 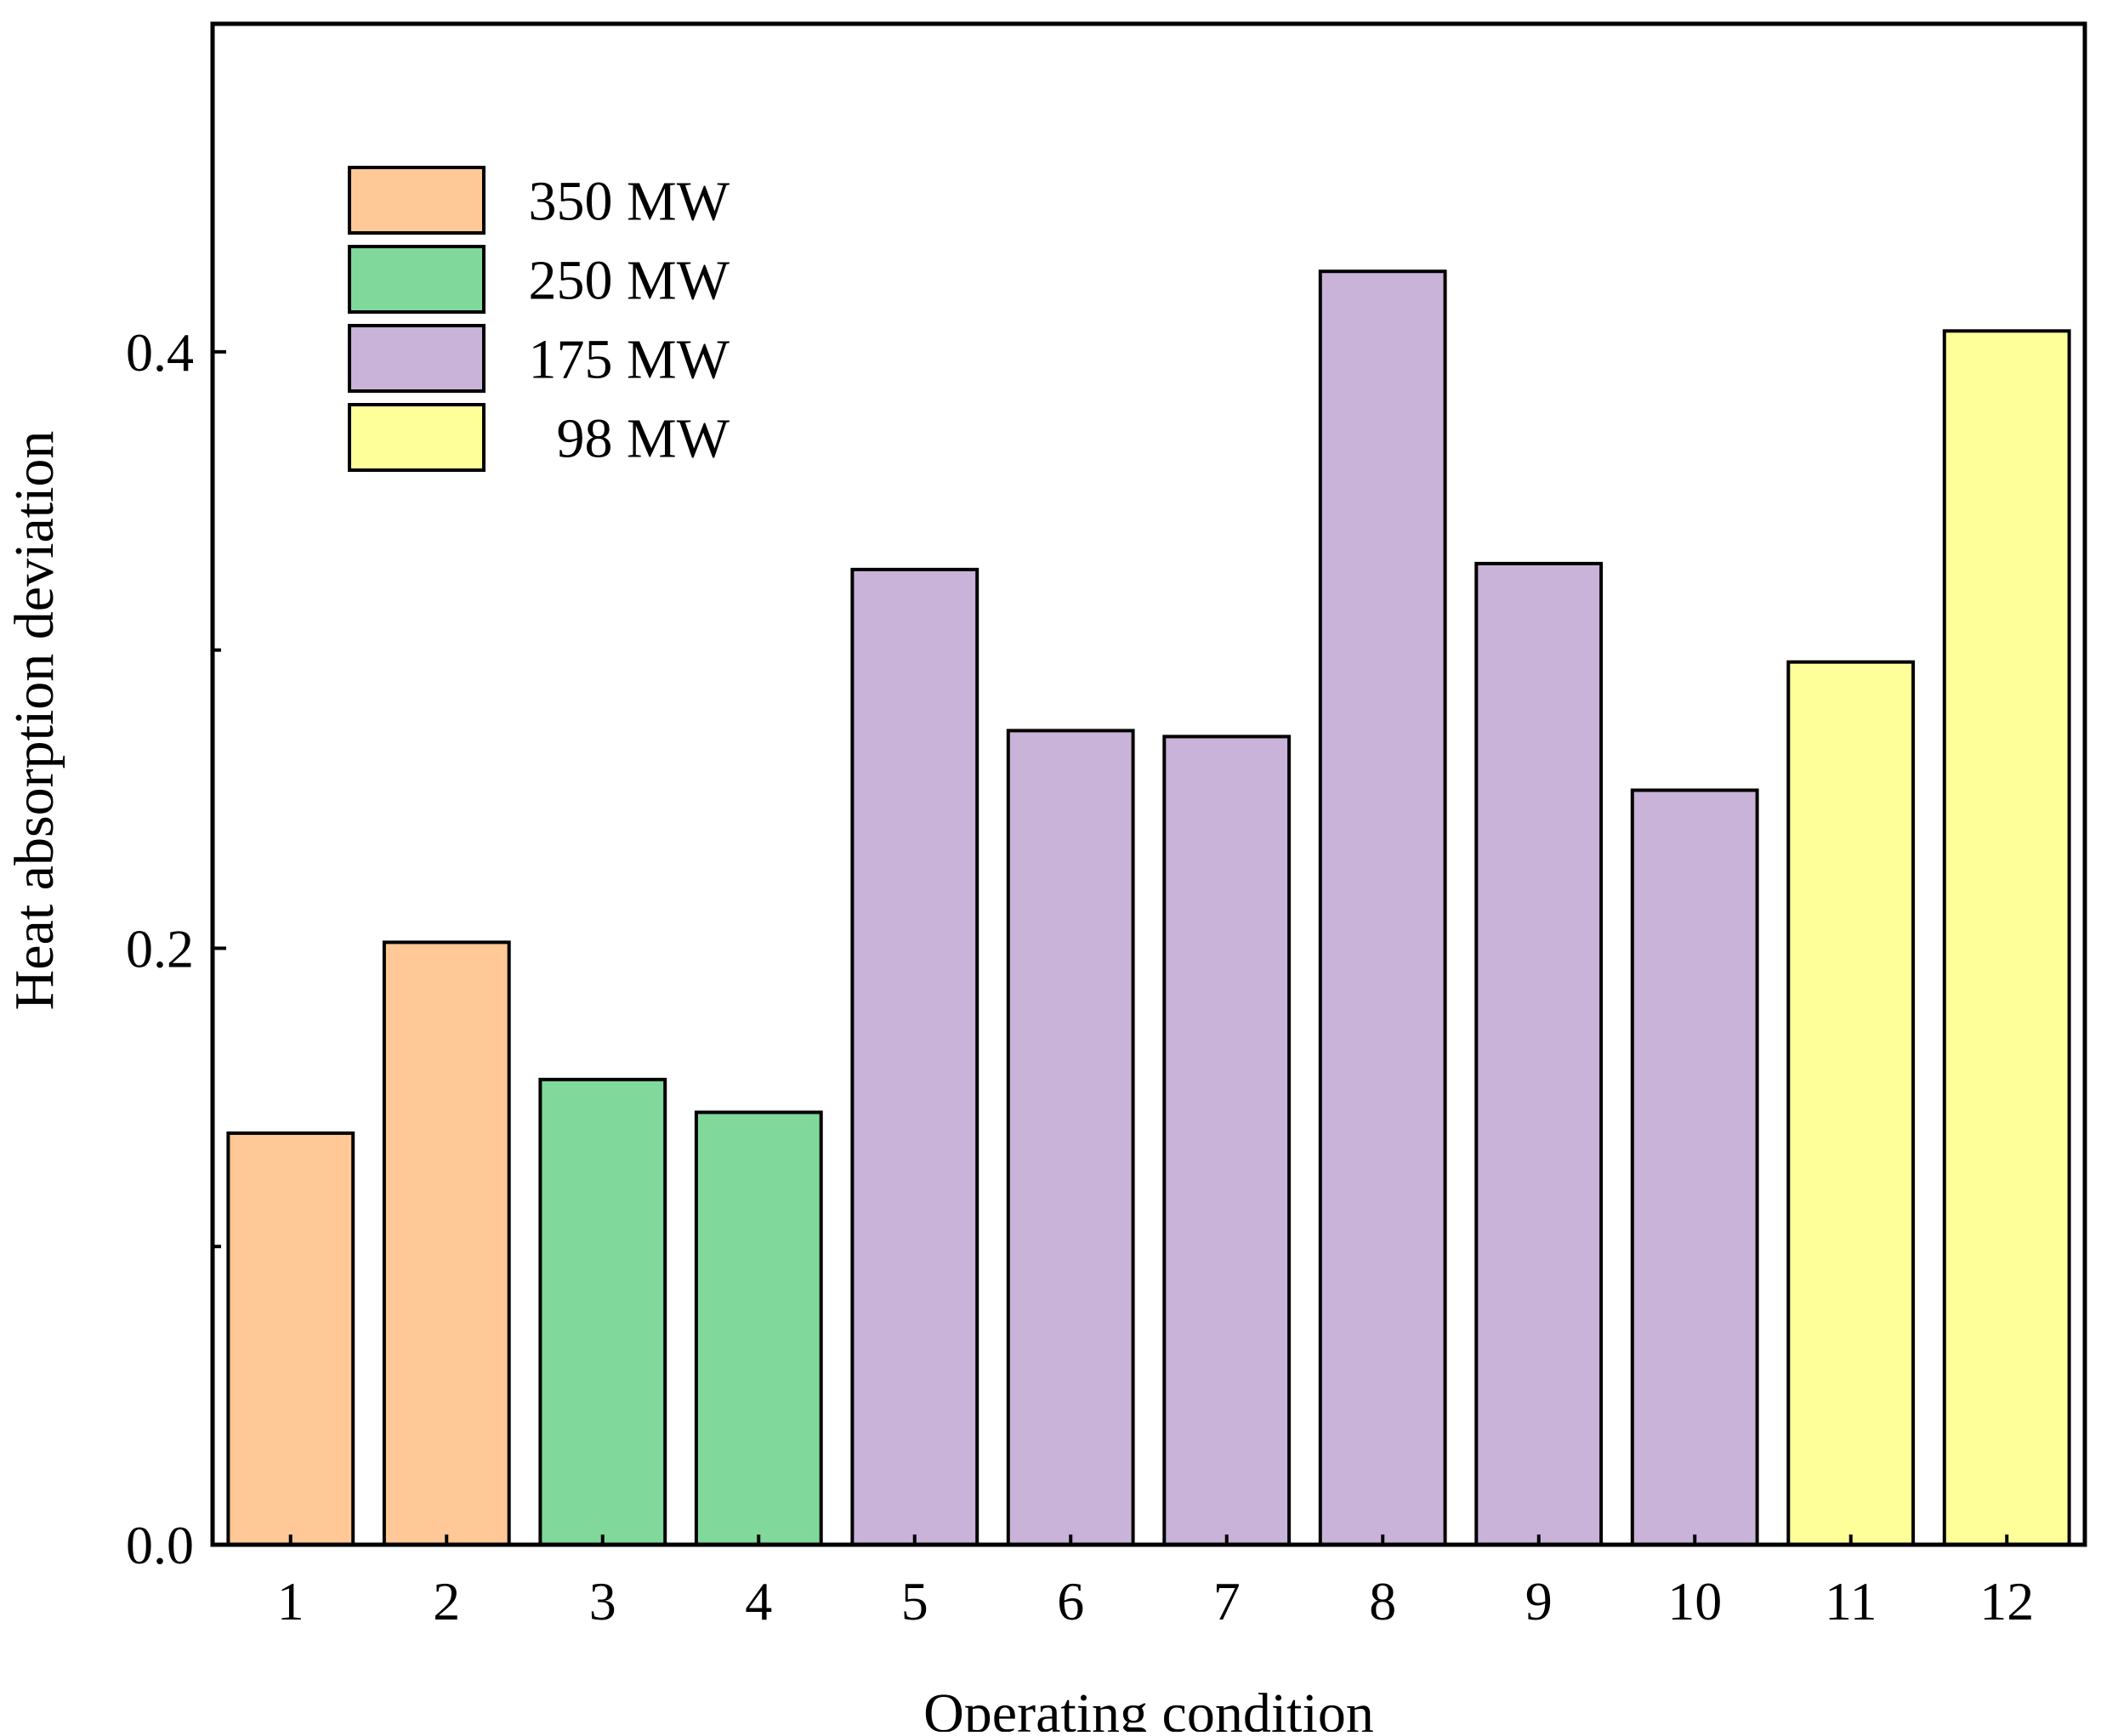 What do you see at coordinates (1851, 1601) in the screenshot?
I see `x-tick-label: 11` at bounding box center [1851, 1601].